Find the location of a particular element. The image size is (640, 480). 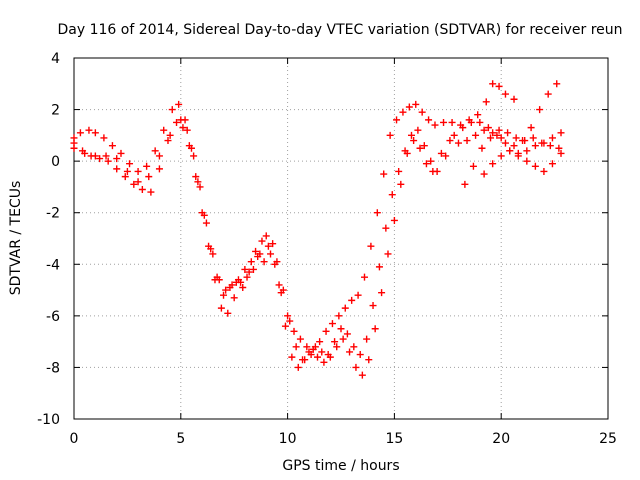

y-tick-label: -4 is located at coordinates (53, 265).